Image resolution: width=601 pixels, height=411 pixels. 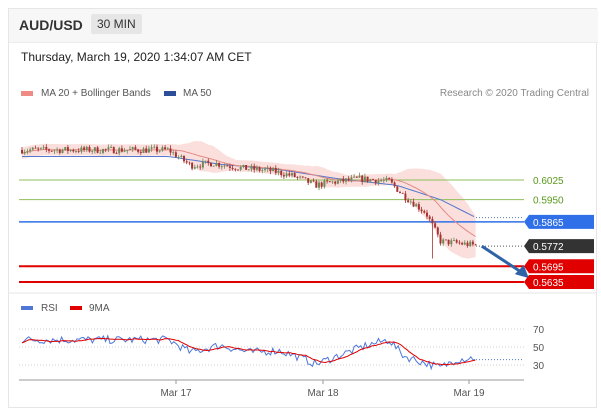 What do you see at coordinates (27, 93) in the screenshot?
I see `ma20-legend-swatch` at bounding box center [27, 93].